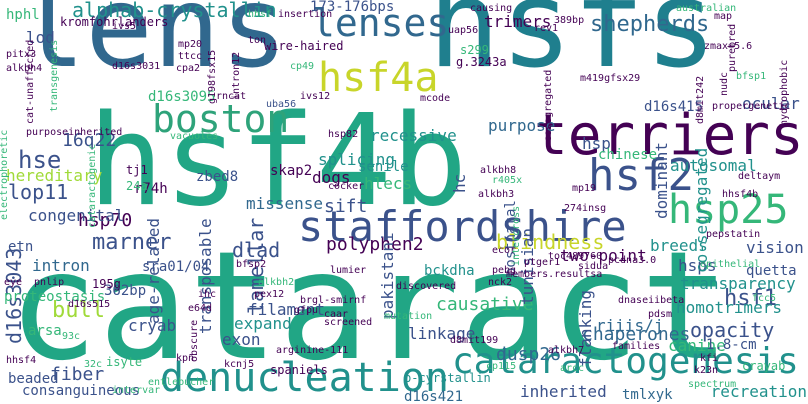 This screenshot has height=404, width=808. What do you see at coordinates (550, 242) in the screenshot?
I see `cloud-word: blindness` at bounding box center [550, 242].